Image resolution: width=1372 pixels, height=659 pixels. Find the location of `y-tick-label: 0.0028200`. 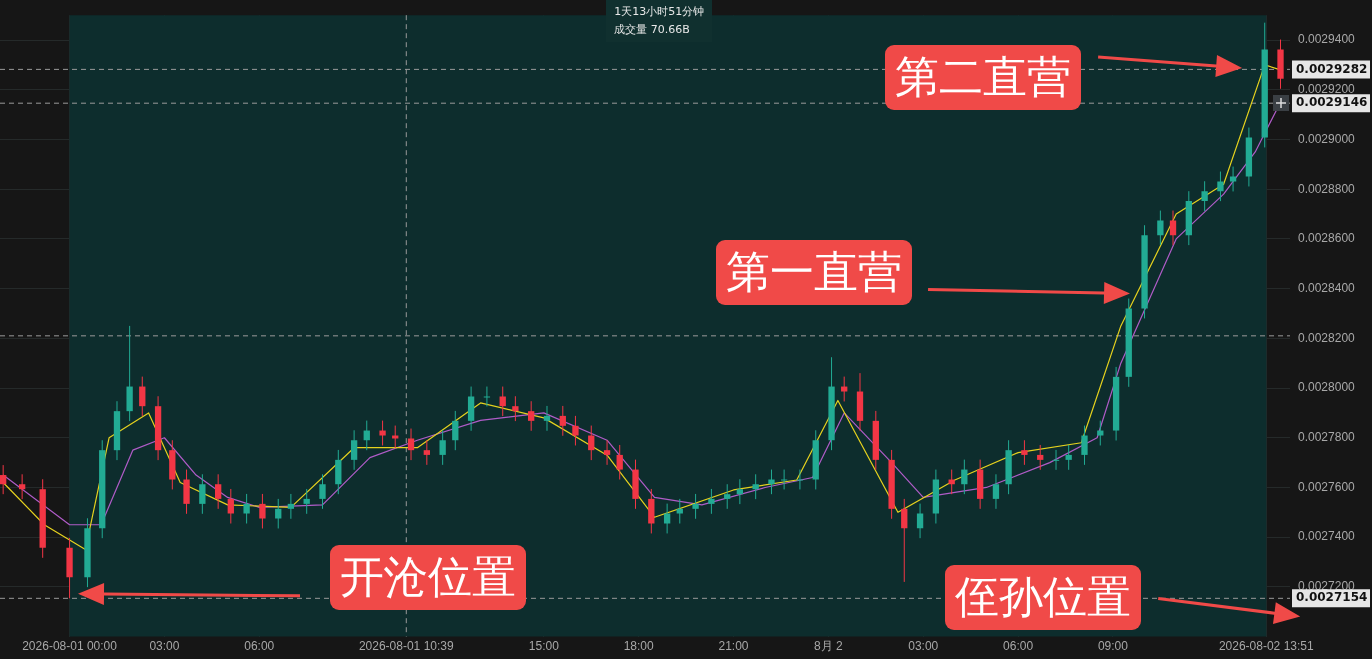

y-tick-label: 0.0028200 is located at coordinates (1327, 337).